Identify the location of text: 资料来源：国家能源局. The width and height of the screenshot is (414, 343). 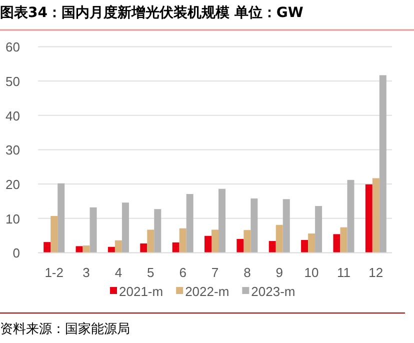
(65, 329).